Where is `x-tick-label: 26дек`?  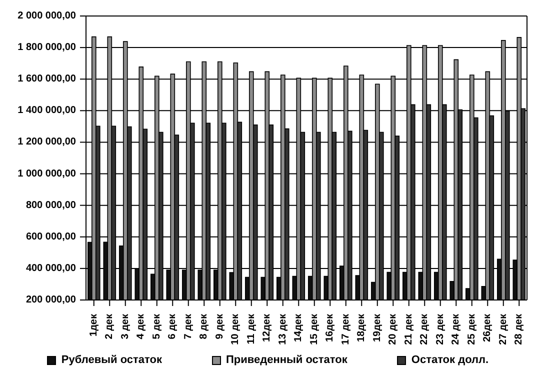
x-tick-label: 26дек is located at coordinates (488, 327).